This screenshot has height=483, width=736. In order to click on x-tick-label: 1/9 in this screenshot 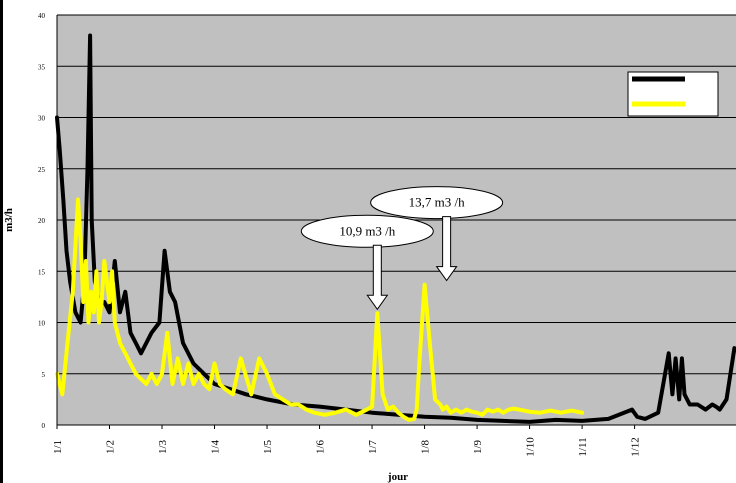, I will do `click(478, 446)`.